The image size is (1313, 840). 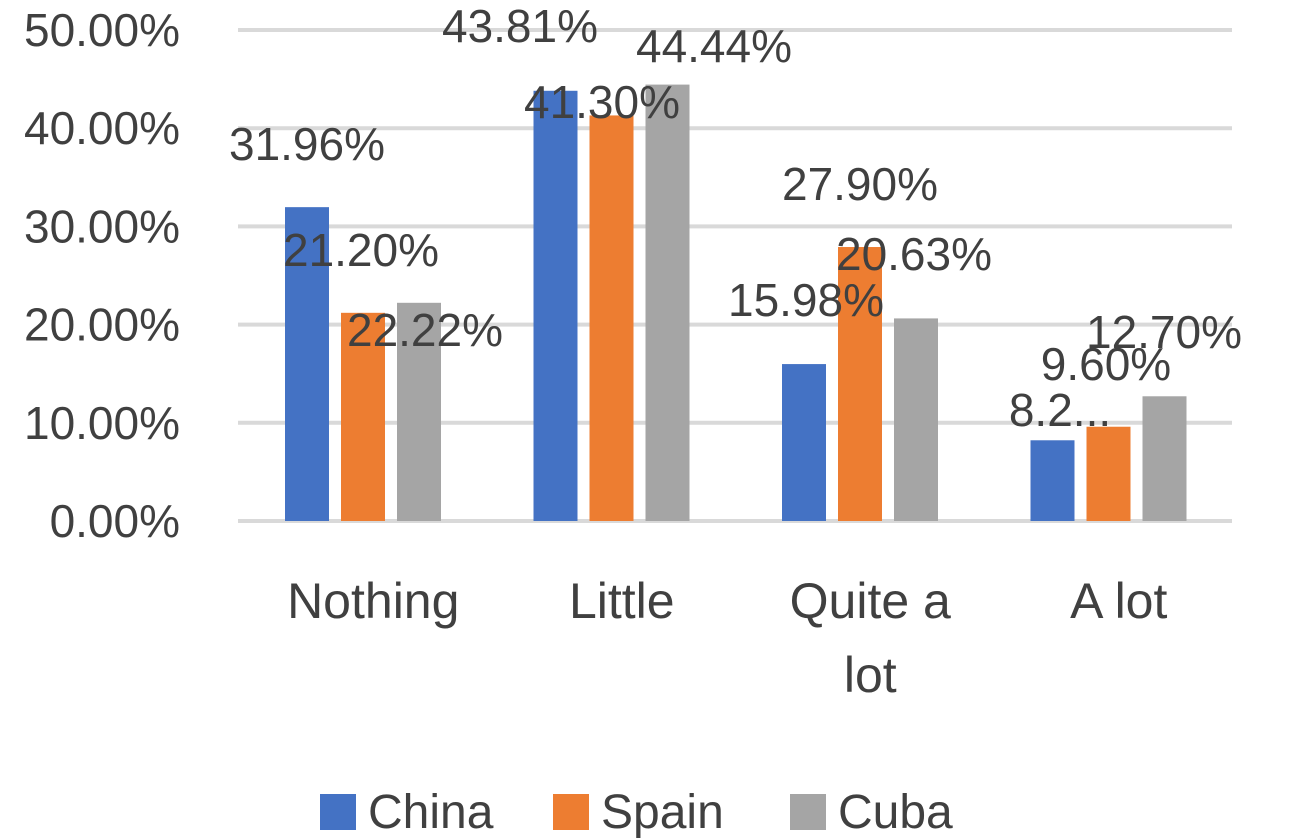 I want to click on data-label-cuba: 12.70%, so click(x=1164, y=332).